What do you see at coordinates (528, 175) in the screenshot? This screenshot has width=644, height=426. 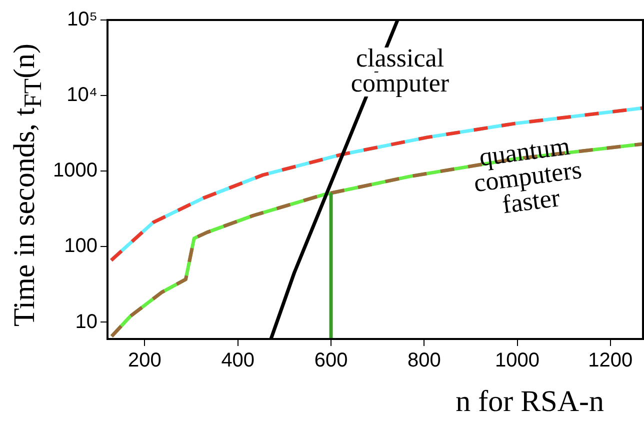 I see `annotation: quantum computers faster` at bounding box center [528, 175].